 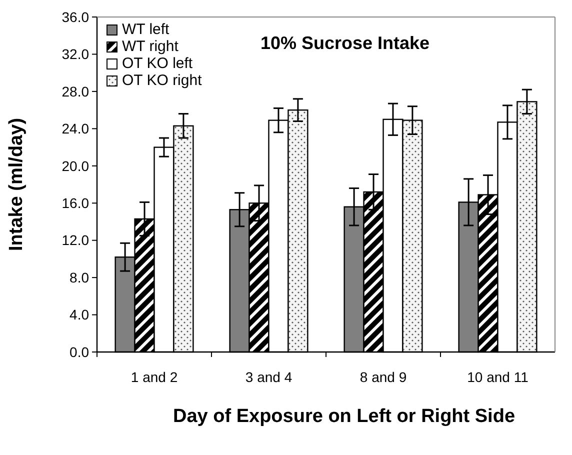 What do you see at coordinates (76, 128) in the screenshot?
I see `y-tick-label: 24.0` at bounding box center [76, 128].